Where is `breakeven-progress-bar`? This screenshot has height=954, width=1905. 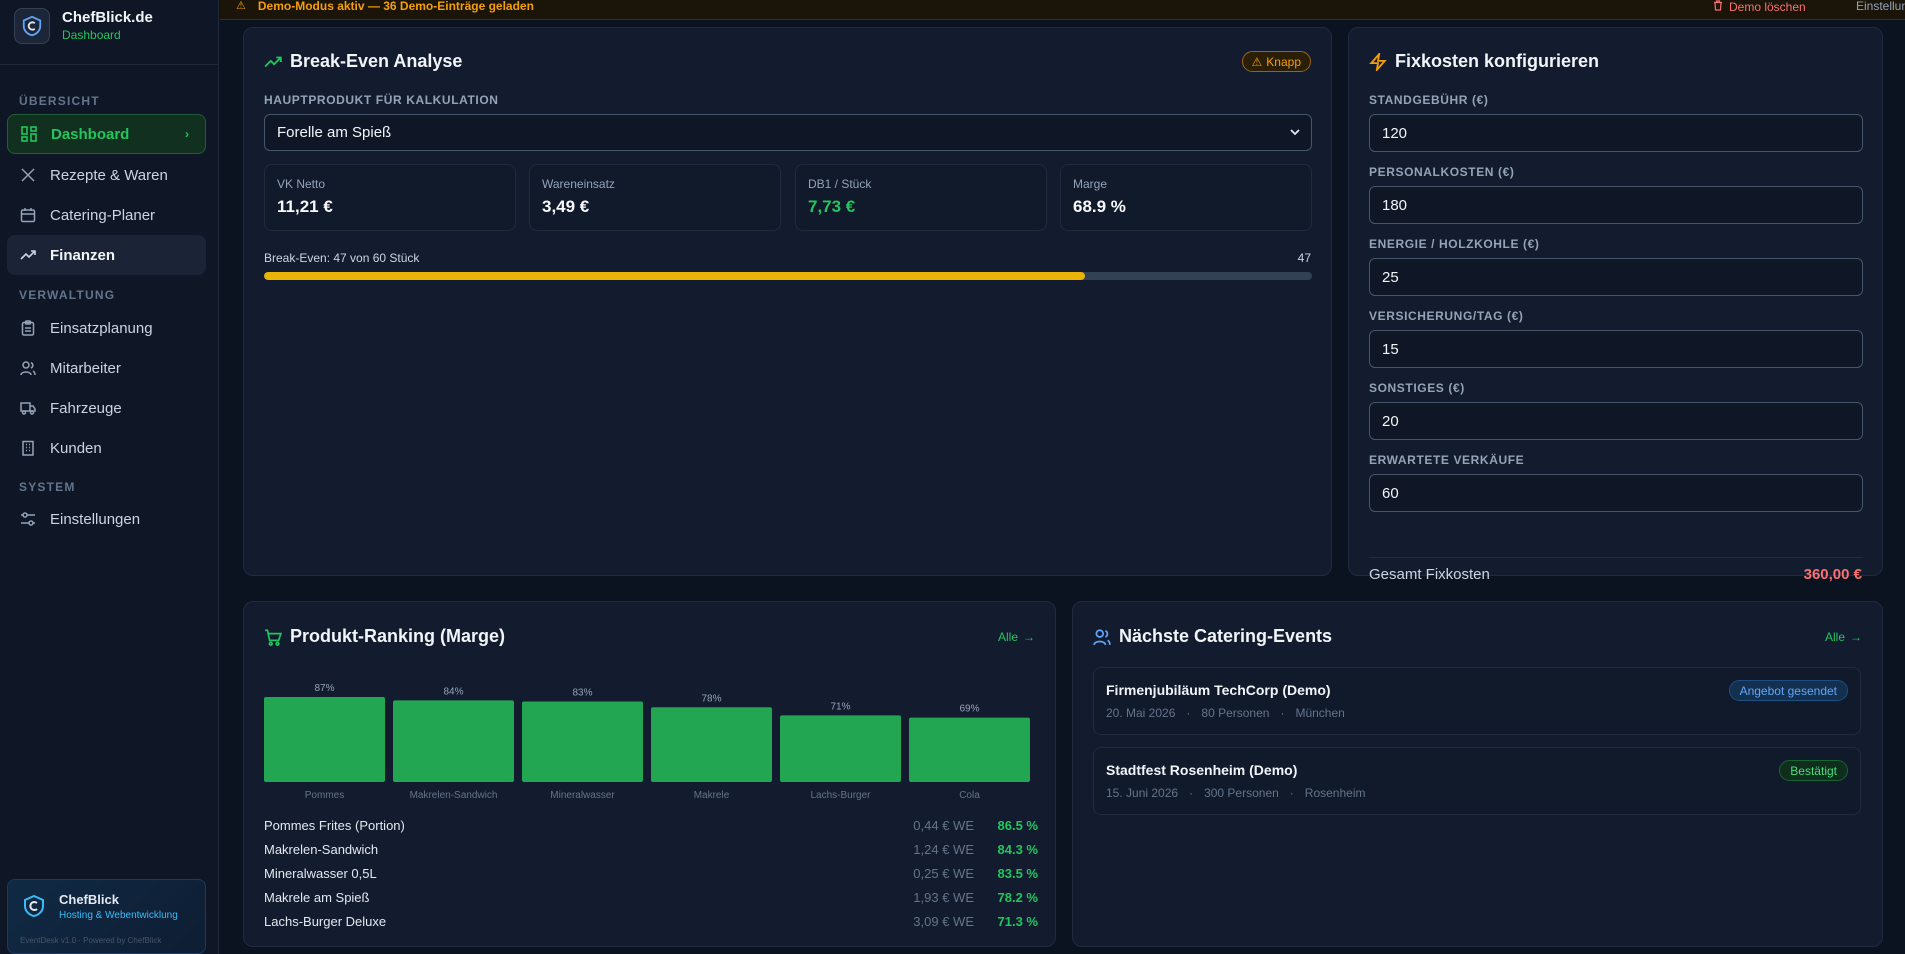 breakeven-progress-bar is located at coordinates (788, 276).